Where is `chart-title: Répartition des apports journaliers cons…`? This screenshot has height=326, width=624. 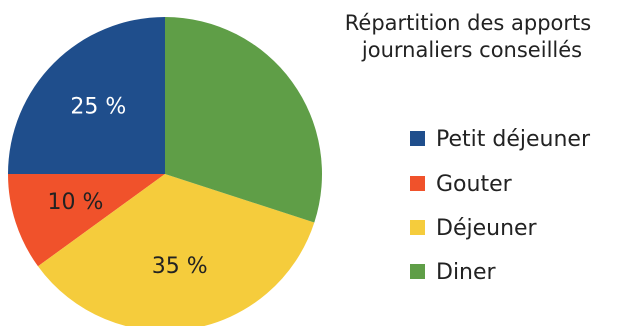 chart-title: Répartition des apports journaliers cons… is located at coordinates (468, 36).